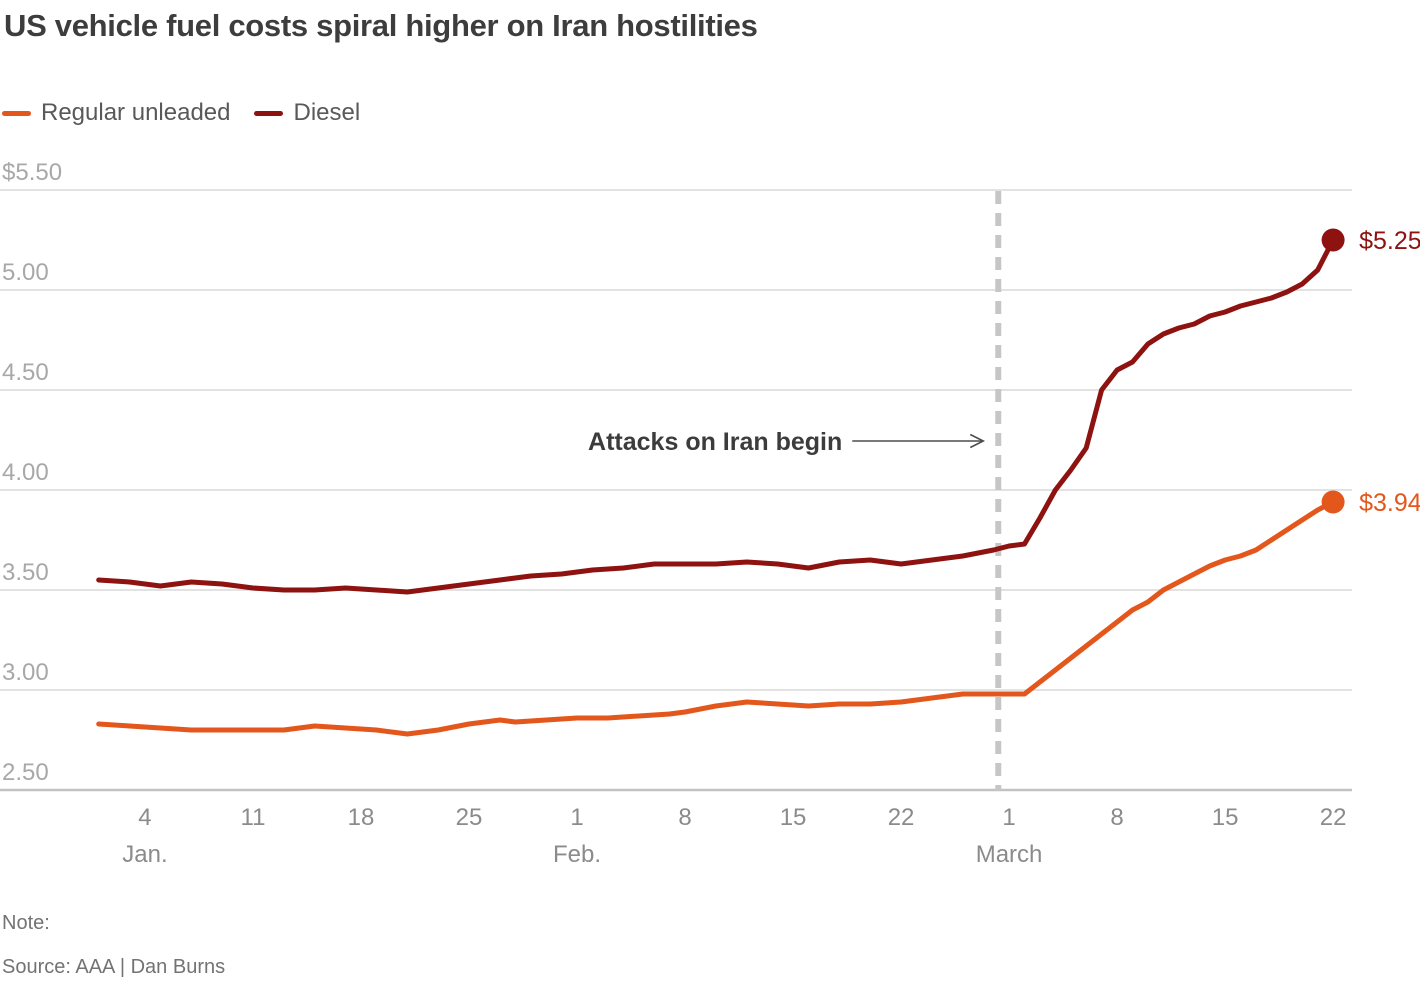  I want to click on svg-text: March, so click(1009, 854).